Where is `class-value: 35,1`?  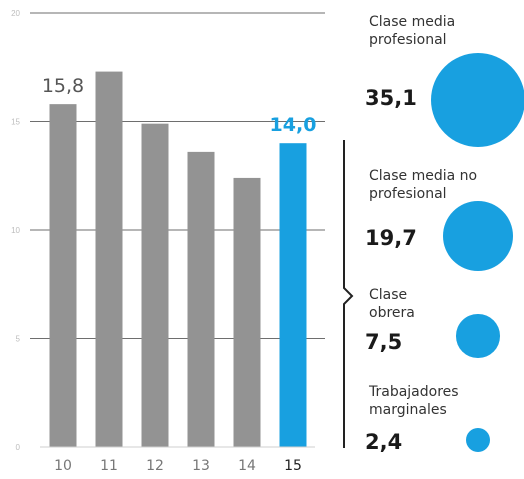
class-value: 35,1 is located at coordinates (391, 98).